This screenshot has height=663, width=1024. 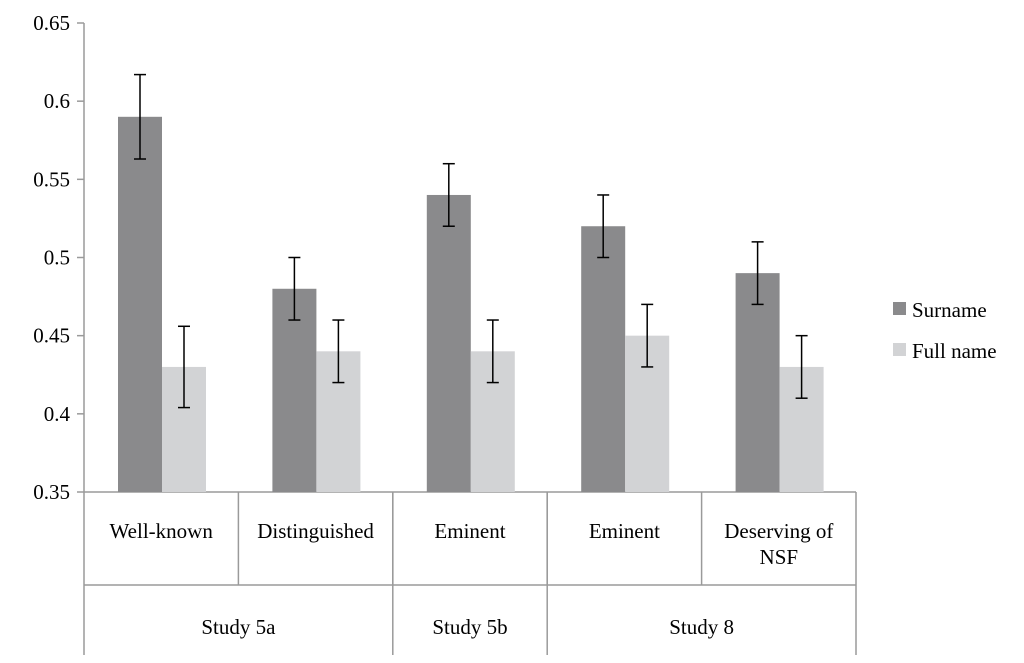 What do you see at coordinates (701, 627) in the screenshot?
I see `group-label: Study 8` at bounding box center [701, 627].